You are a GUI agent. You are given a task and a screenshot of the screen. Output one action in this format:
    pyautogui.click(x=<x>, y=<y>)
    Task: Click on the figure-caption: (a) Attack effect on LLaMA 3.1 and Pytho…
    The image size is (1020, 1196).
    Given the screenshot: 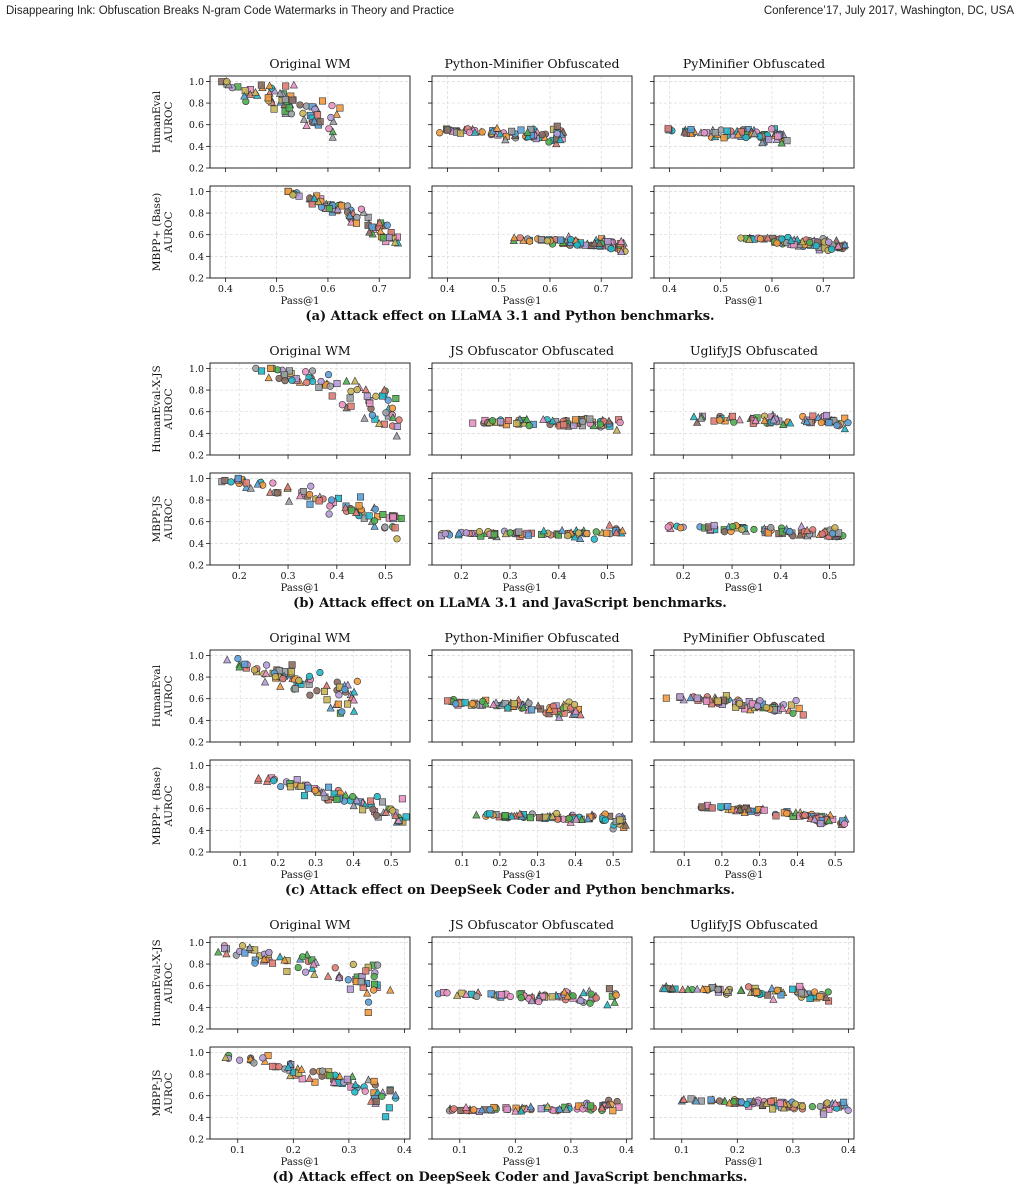 What is the action you would take?
    pyautogui.click(x=509, y=316)
    